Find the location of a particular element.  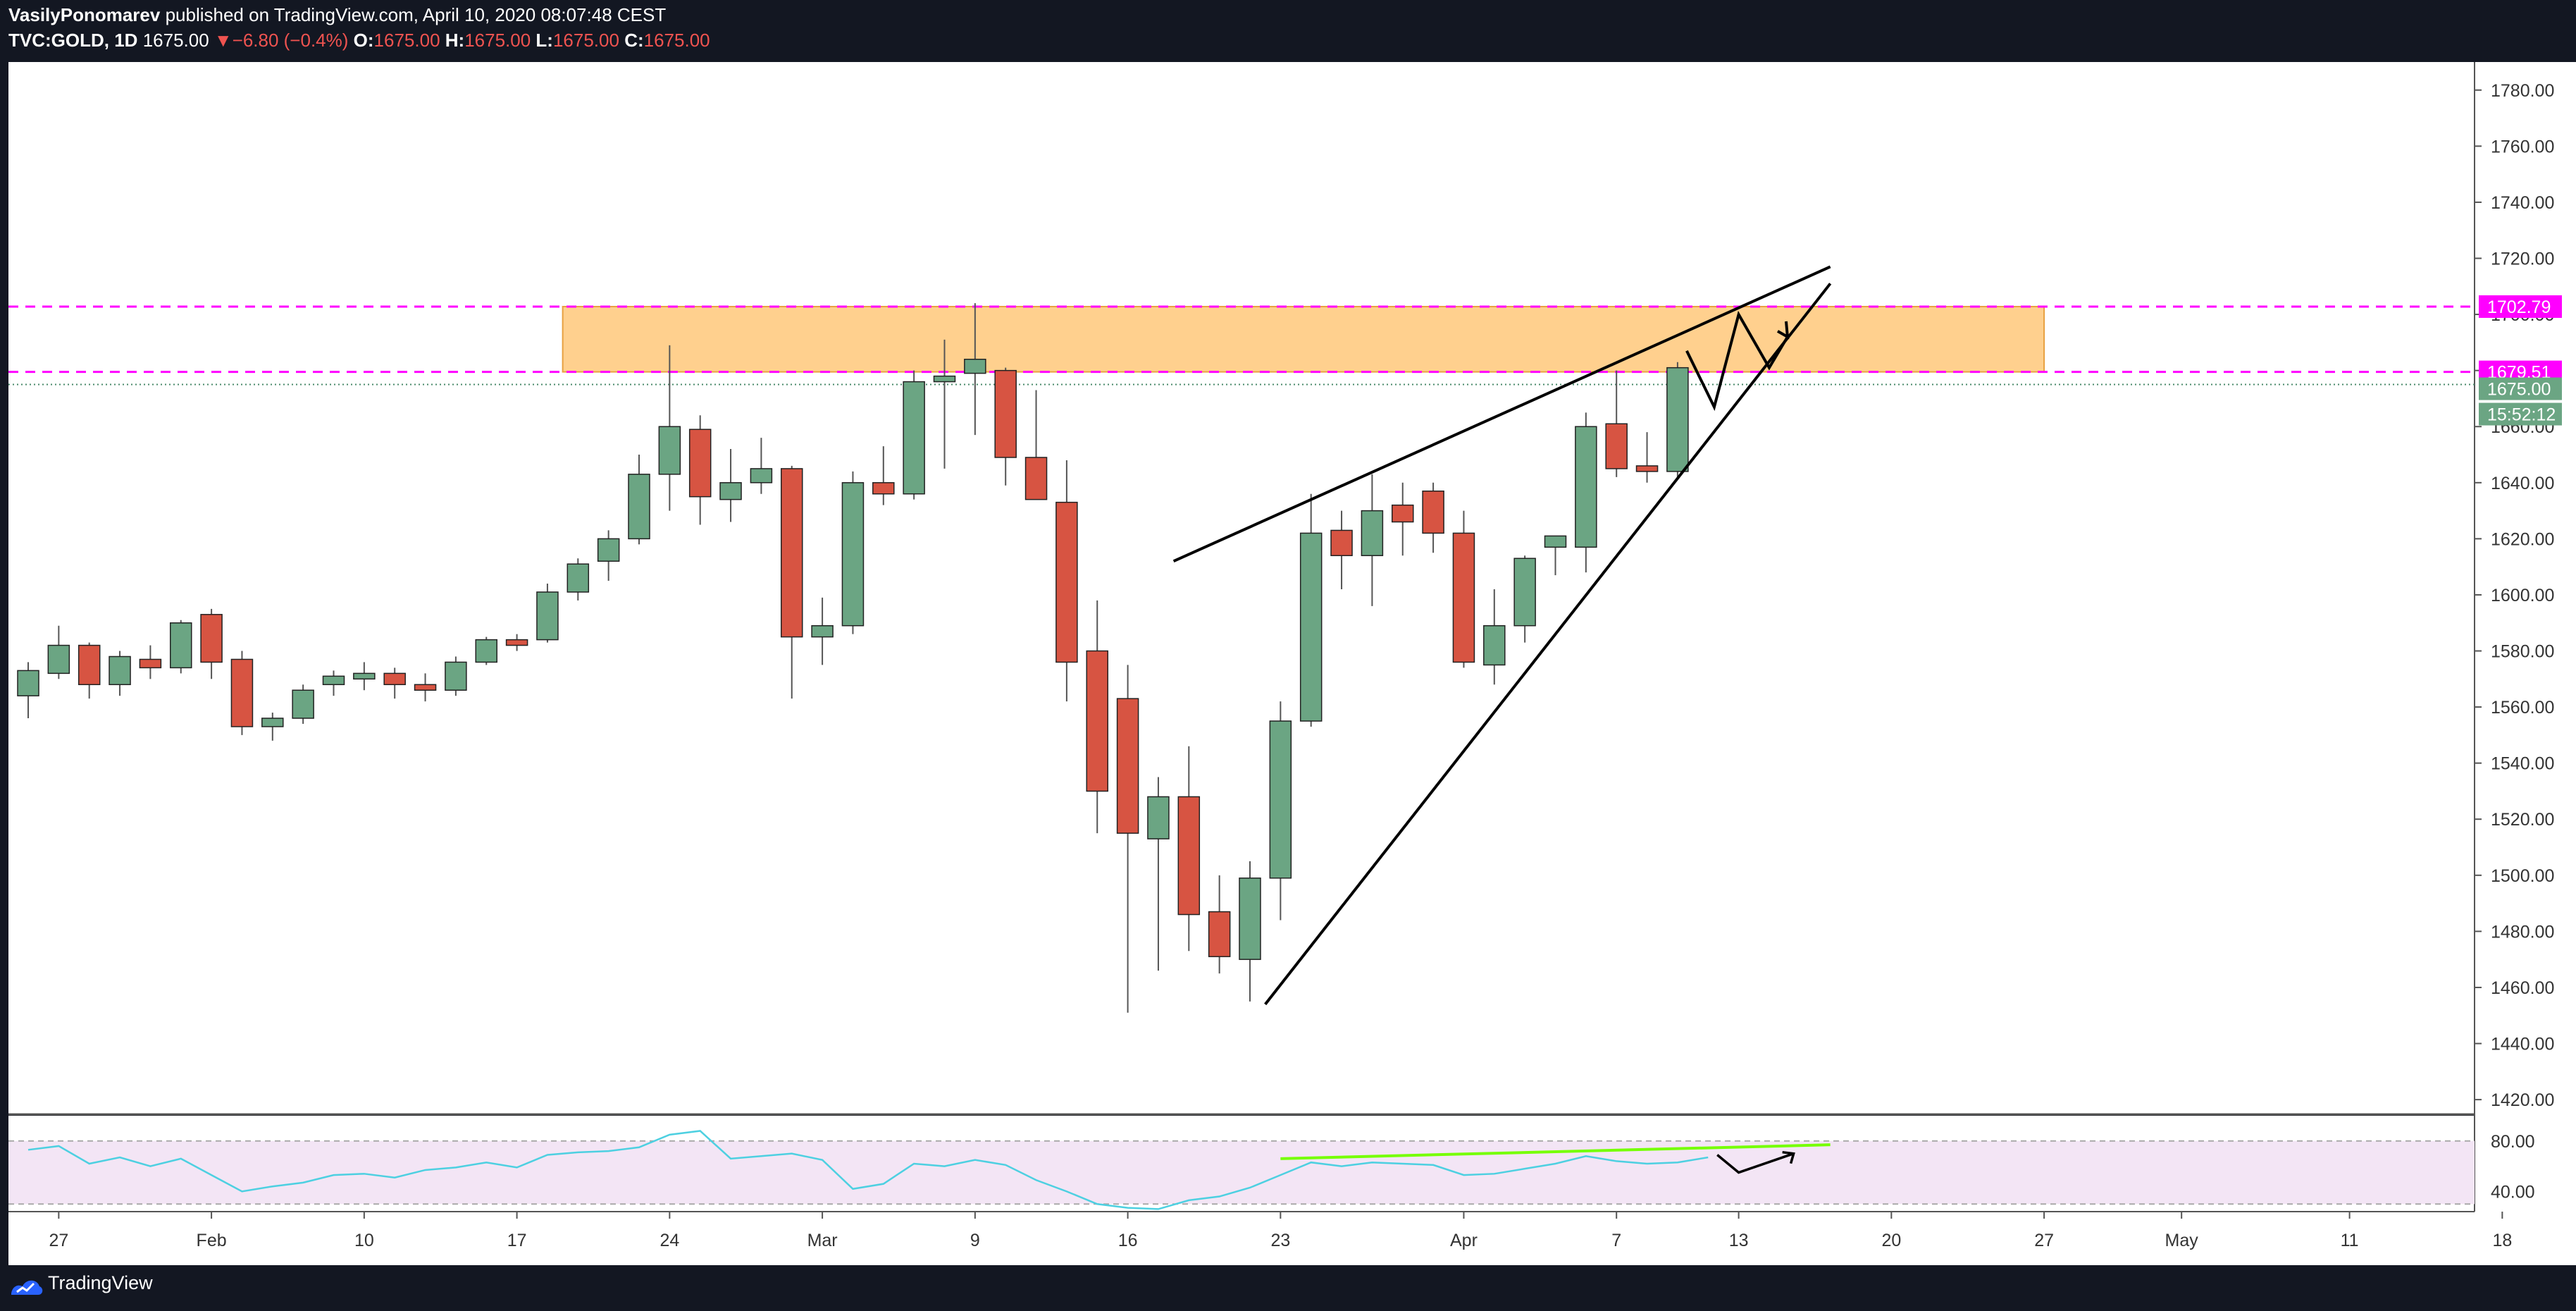

time-tick-label: 16 is located at coordinates (1128, 1241).